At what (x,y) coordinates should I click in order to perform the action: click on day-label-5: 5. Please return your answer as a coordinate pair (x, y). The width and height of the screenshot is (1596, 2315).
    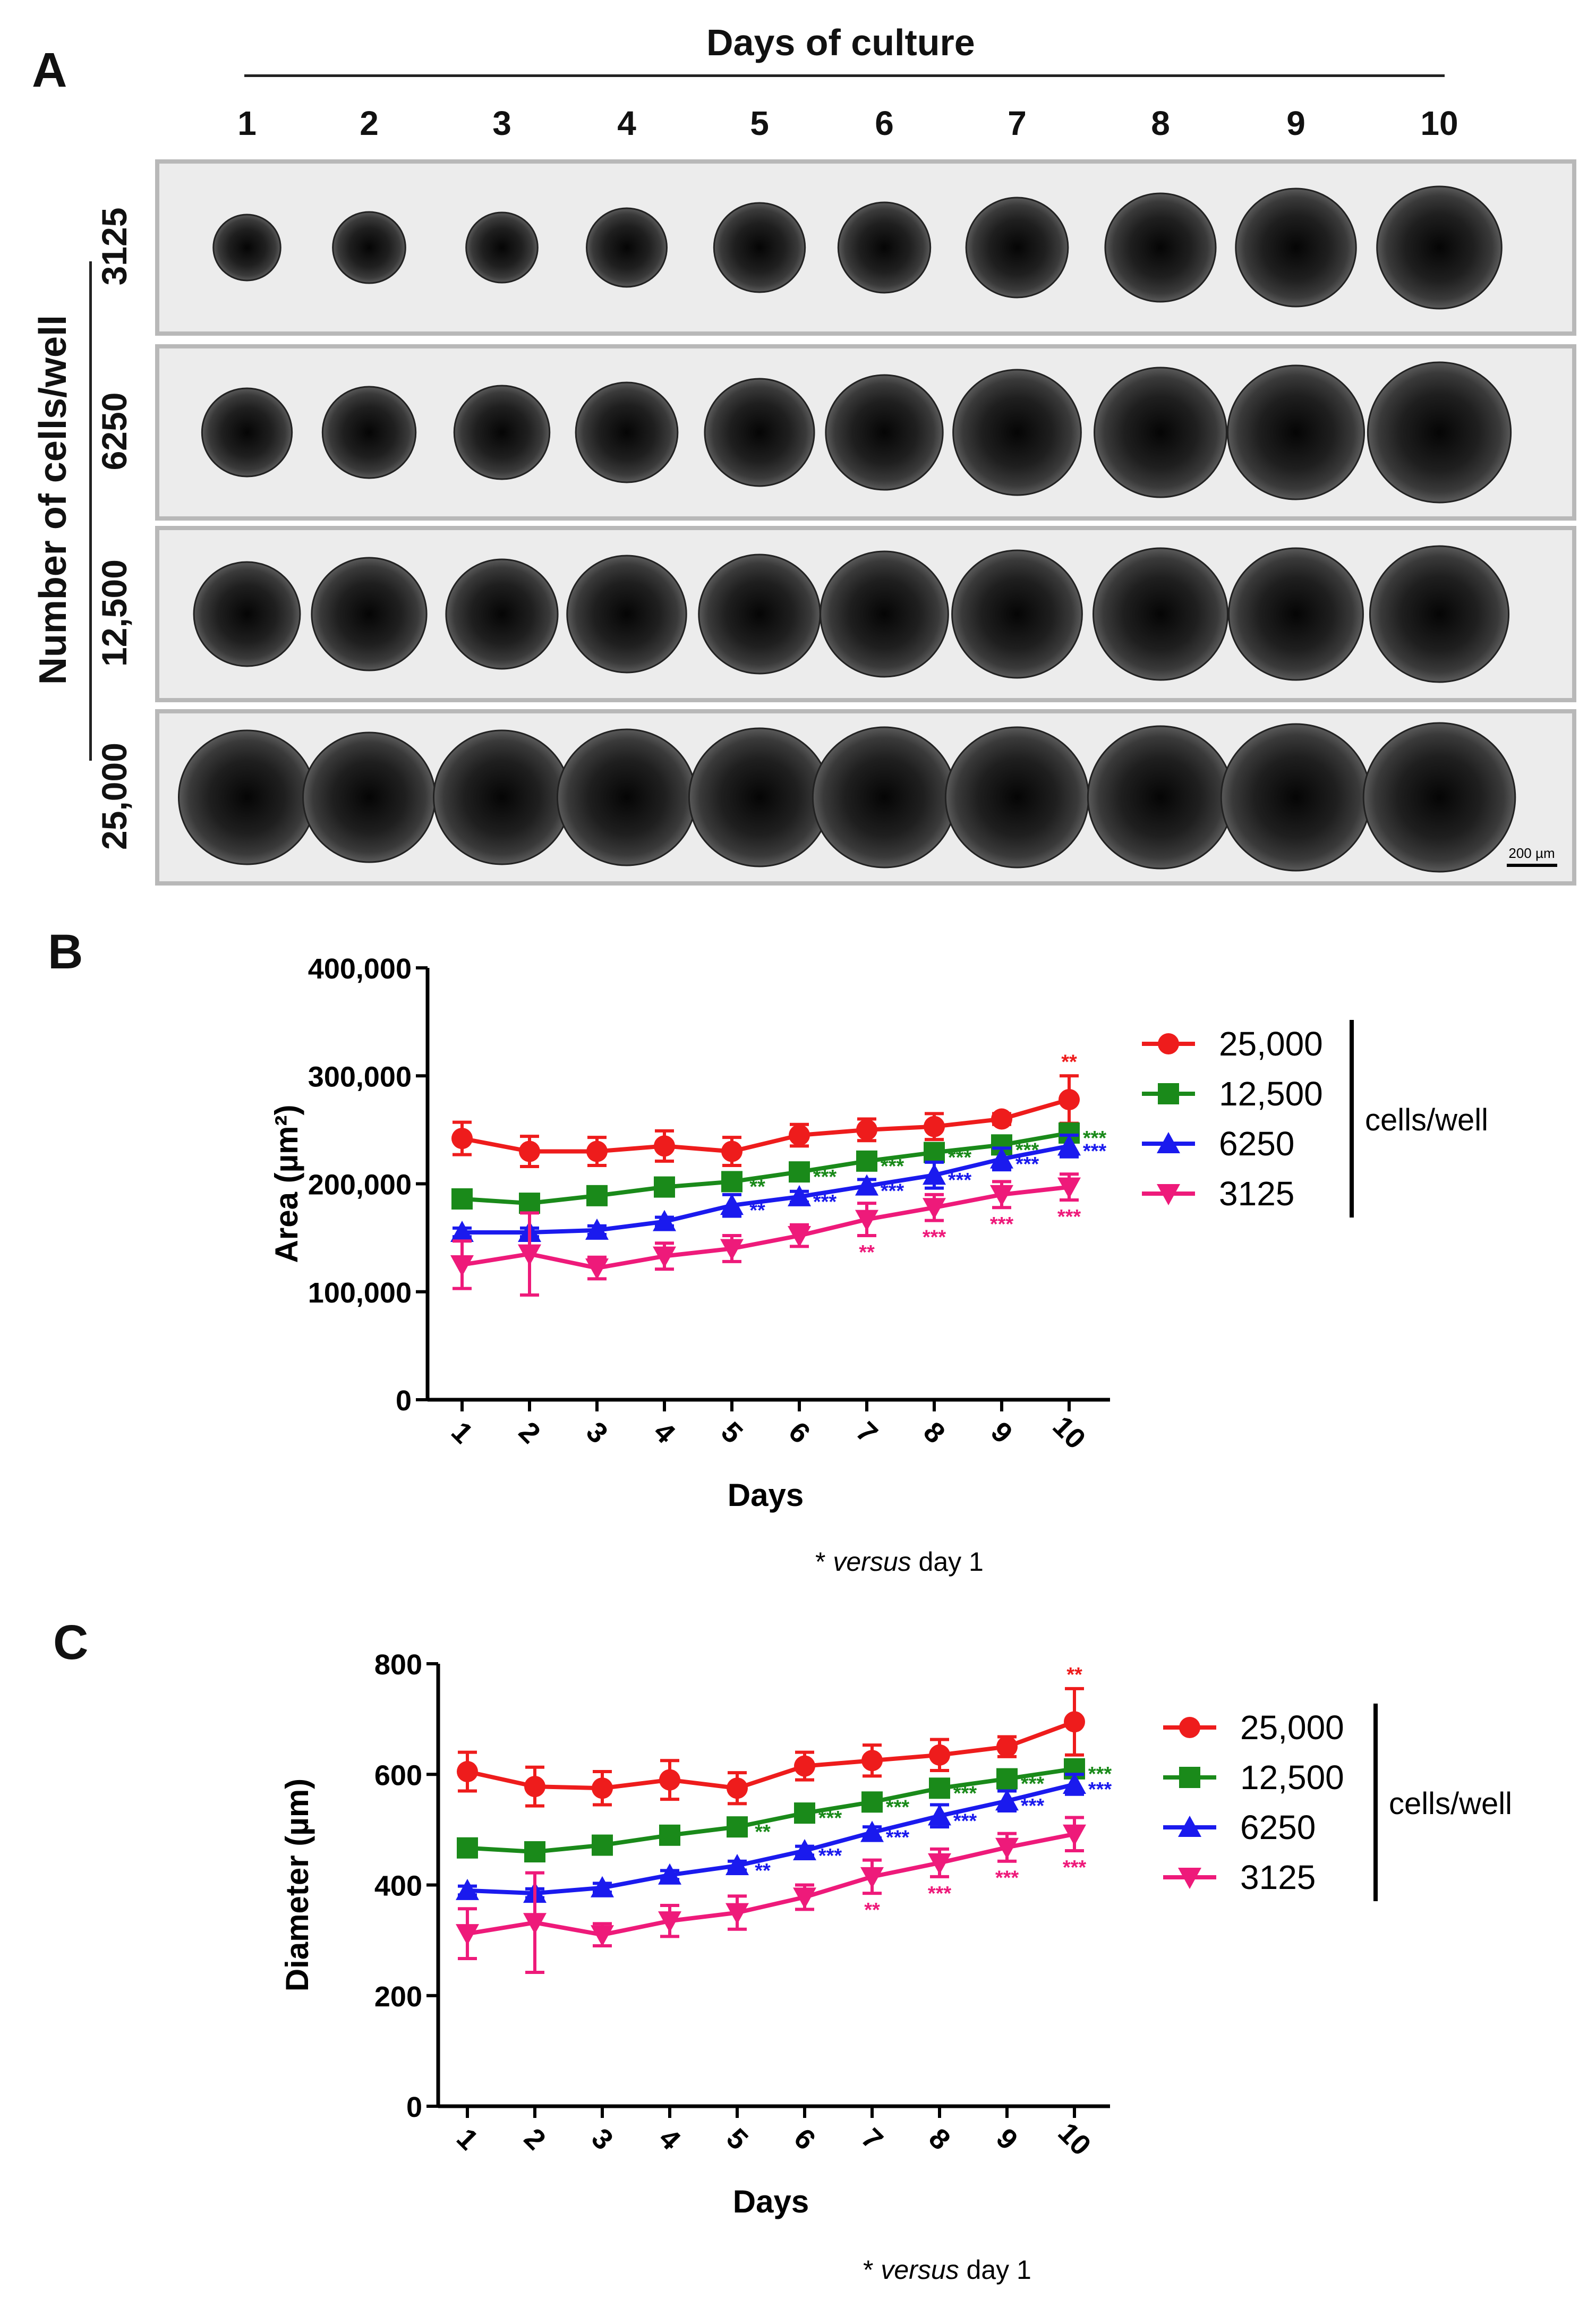
    Looking at the image, I should click on (759, 123).